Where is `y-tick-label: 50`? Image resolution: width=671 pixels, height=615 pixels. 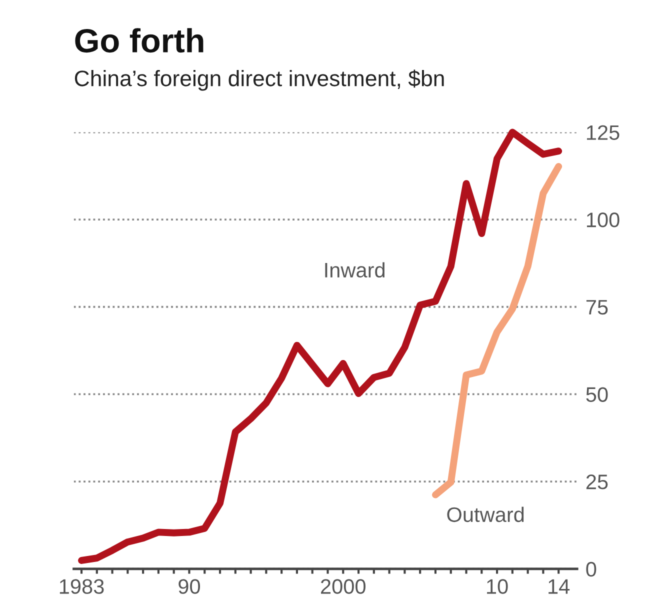
y-tick-label: 50 is located at coordinates (597, 394).